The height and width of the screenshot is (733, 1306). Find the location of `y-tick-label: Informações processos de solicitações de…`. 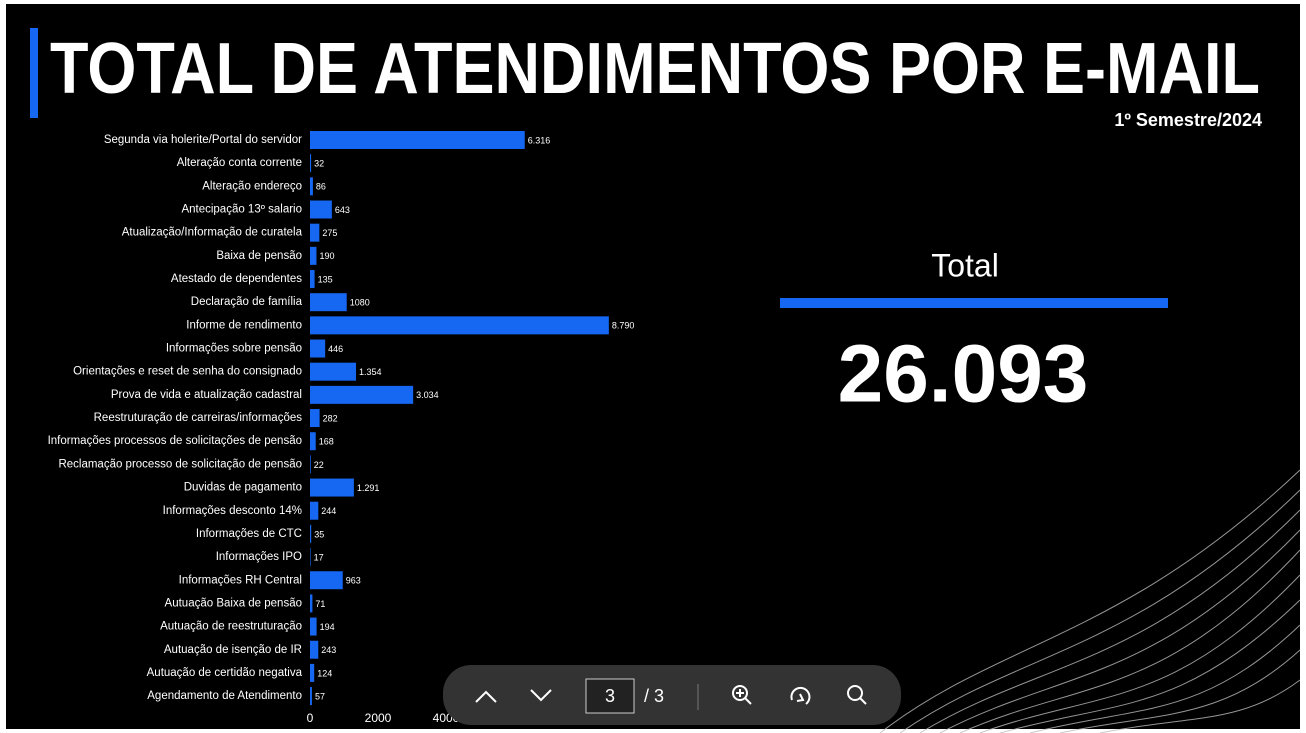

y-tick-label: Informações processos de solicitações de… is located at coordinates (175, 441).